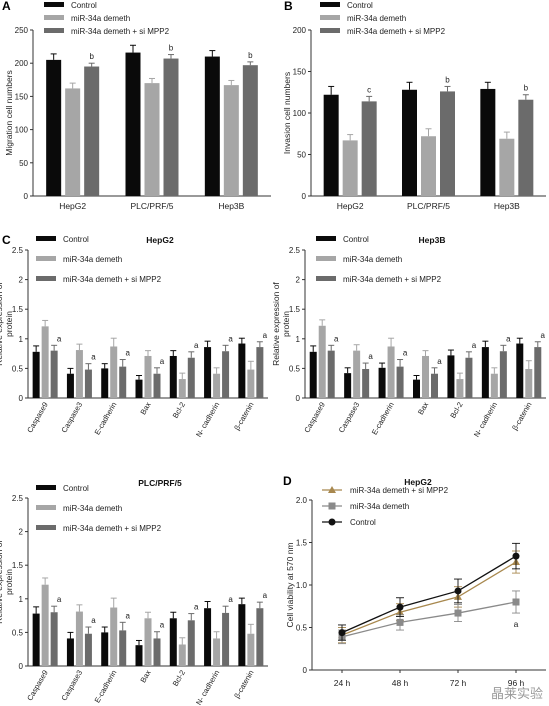 The width and height of the screenshot is (549, 706). What do you see at coordinates (342, 683) in the screenshot?
I see `x-tick-label: 24 h` at bounding box center [342, 683].